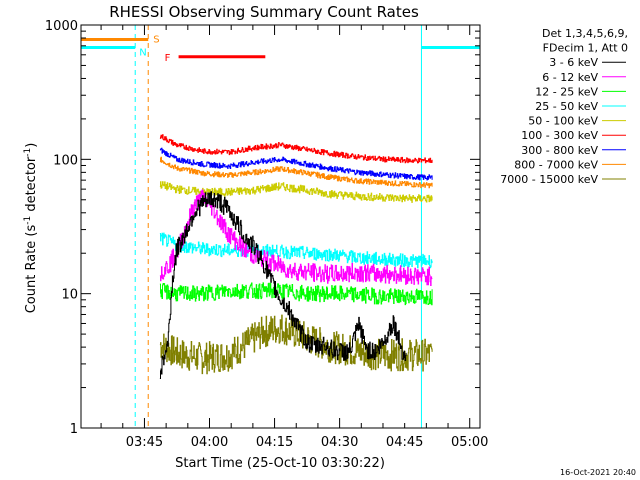  What do you see at coordinates (339, 442) in the screenshot?
I see `x-tick-label-3: 04:30` at bounding box center [339, 442].